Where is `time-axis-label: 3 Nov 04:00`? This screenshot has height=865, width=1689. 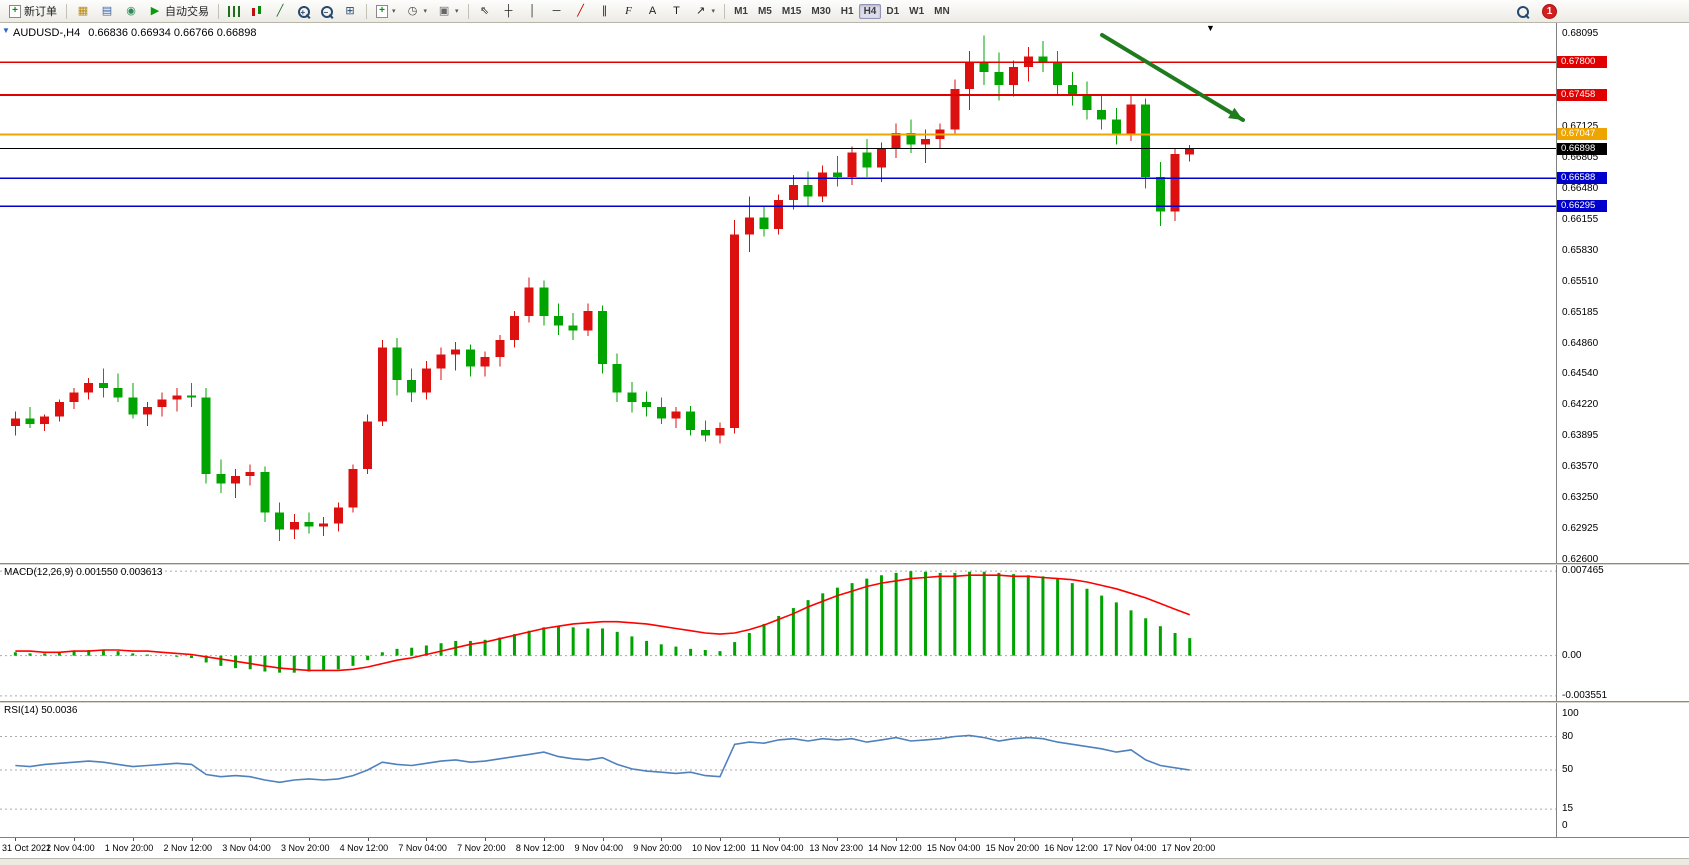
time-axis-label: 3 Nov 04:00 is located at coordinates (246, 848).